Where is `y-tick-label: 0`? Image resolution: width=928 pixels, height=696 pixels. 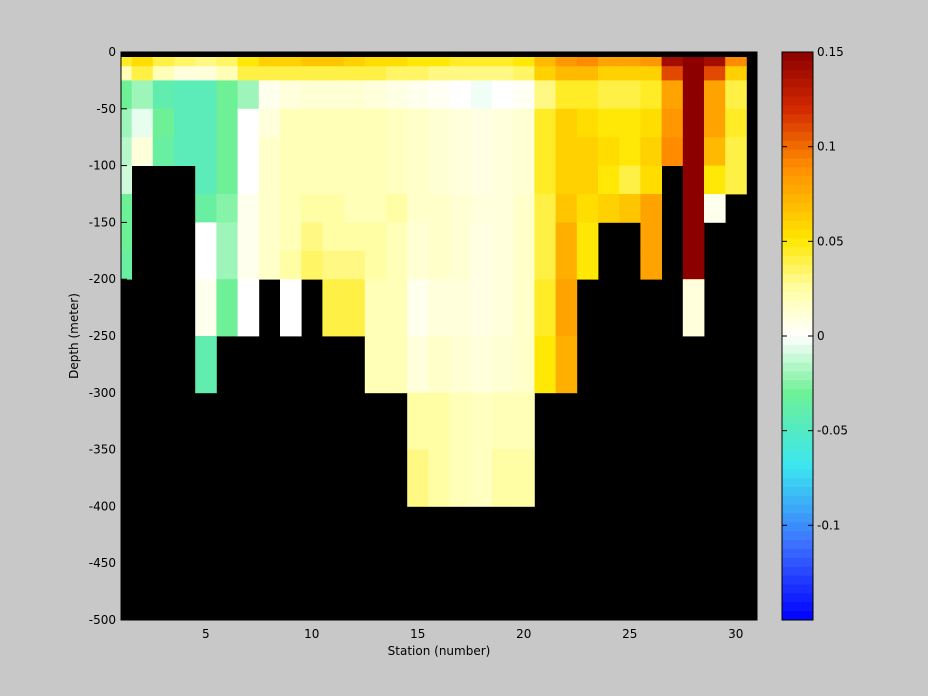
y-tick-label: 0 is located at coordinates (112, 52).